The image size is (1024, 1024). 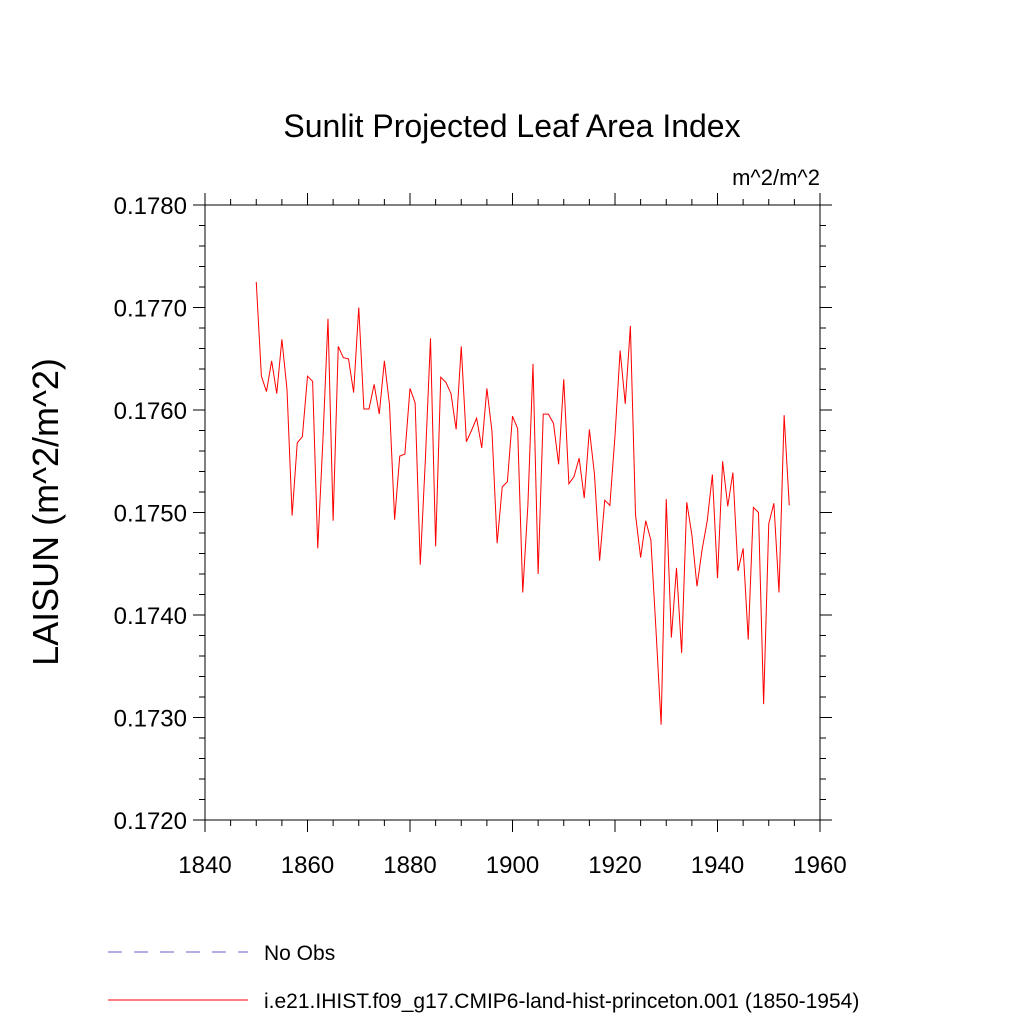 What do you see at coordinates (511, 126) in the screenshot?
I see `chart-title: Sunlit Projected Leaf Area Index` at bounding box center [511, 126].